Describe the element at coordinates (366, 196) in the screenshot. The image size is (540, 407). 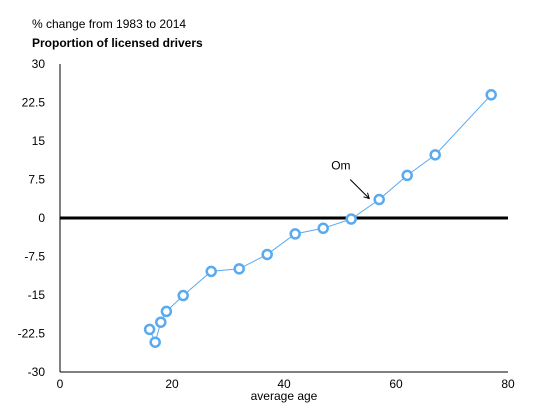
I see `annotation-arrowhead` at that location.